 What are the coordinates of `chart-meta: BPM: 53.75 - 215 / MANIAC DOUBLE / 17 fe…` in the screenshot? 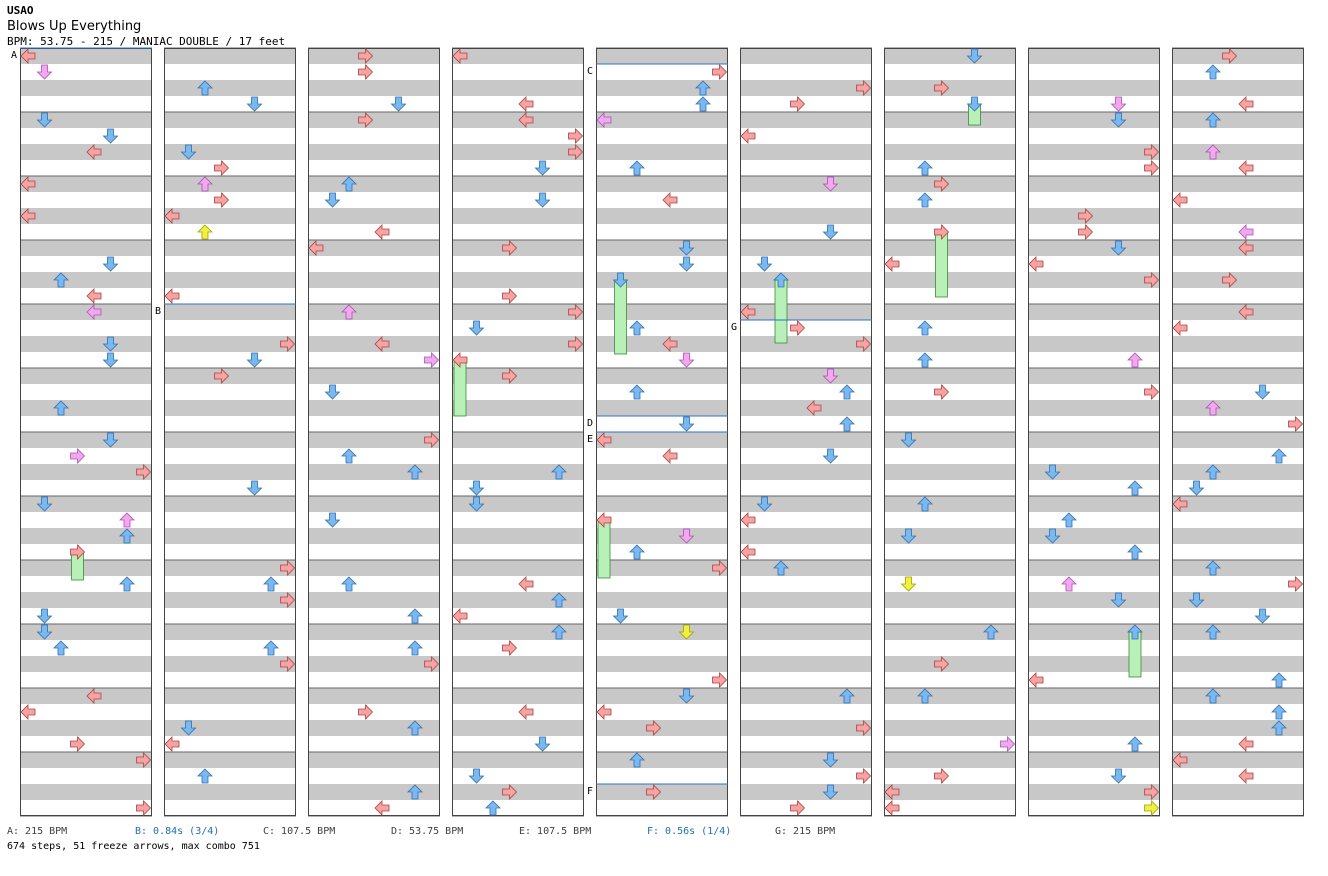 It's located at (146, 41).